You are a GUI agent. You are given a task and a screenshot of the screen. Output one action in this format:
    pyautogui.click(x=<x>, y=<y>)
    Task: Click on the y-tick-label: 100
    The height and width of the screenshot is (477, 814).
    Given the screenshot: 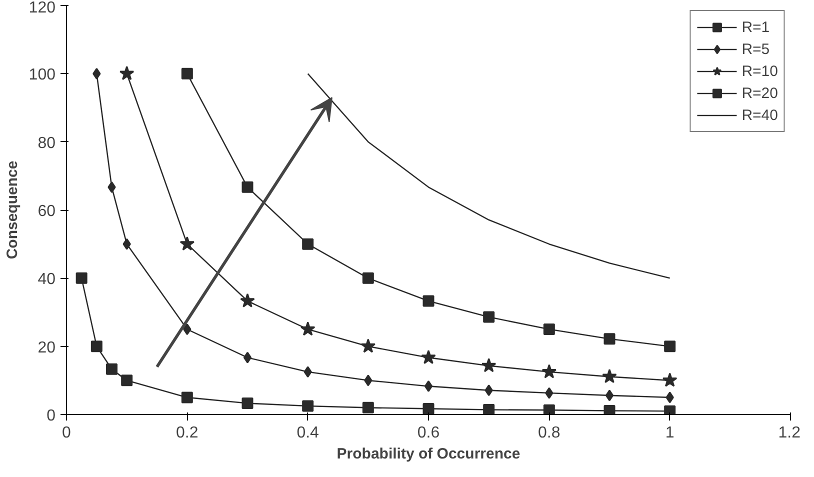 What is the action you would take?
    pyautogui.click(x=42, y=75)
    